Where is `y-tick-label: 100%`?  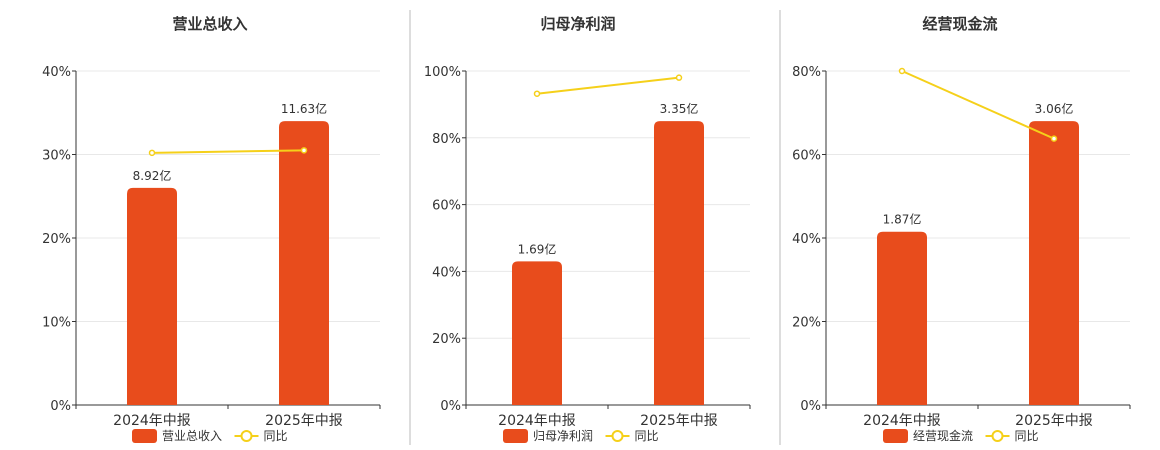 y-tick-label: 100% is located at coordinates (442, 72).